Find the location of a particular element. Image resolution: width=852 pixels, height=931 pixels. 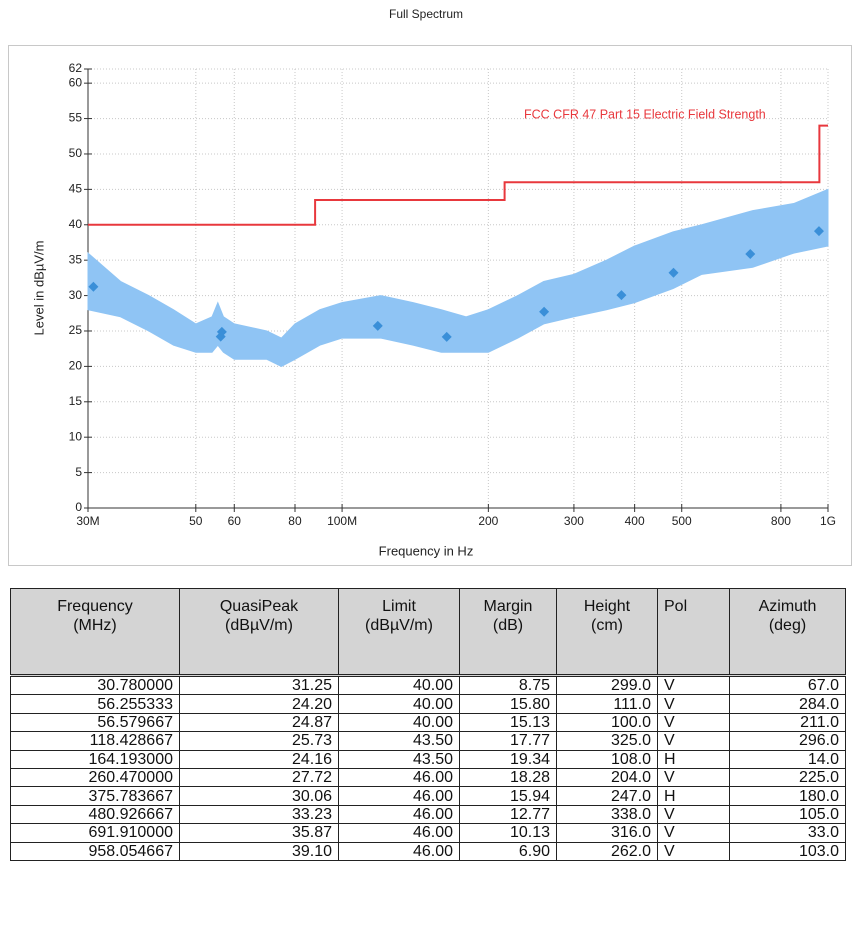

table-row: 164.193000 24.16 43.50 19.34 108.0 H 14.0 is located at coordinates (428, 759).